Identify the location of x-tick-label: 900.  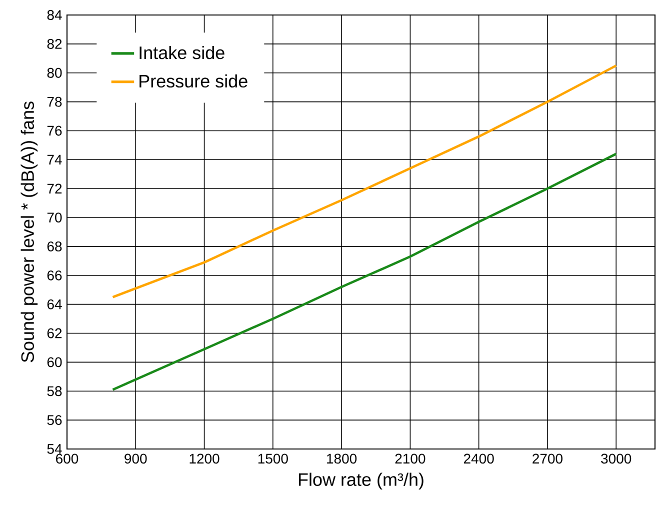
(135, 459).